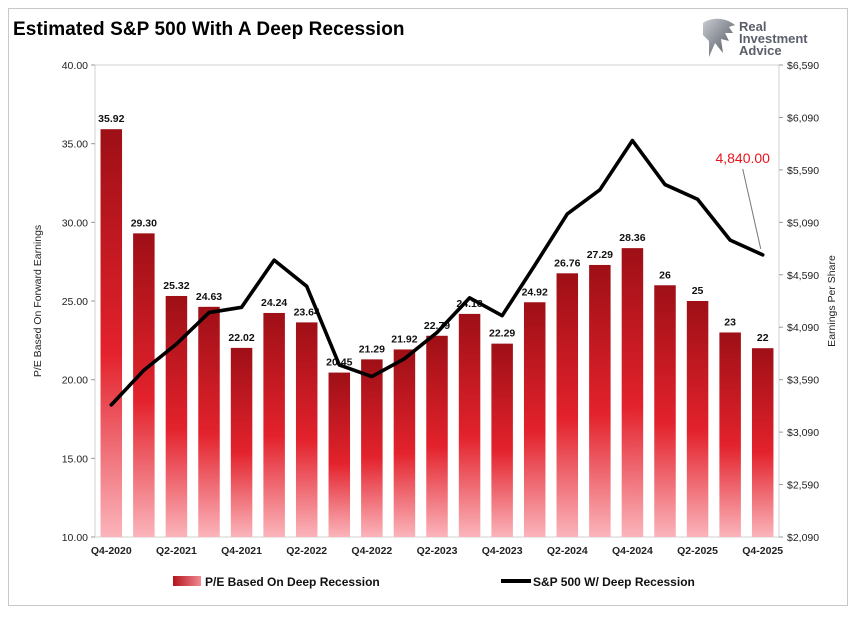 This screenshot has width=858, height=620. What do you see at coordinates (762, 551) in the screenshot?
I see `x-tick-label: Q4-2025` at bounding box center [762, 551].